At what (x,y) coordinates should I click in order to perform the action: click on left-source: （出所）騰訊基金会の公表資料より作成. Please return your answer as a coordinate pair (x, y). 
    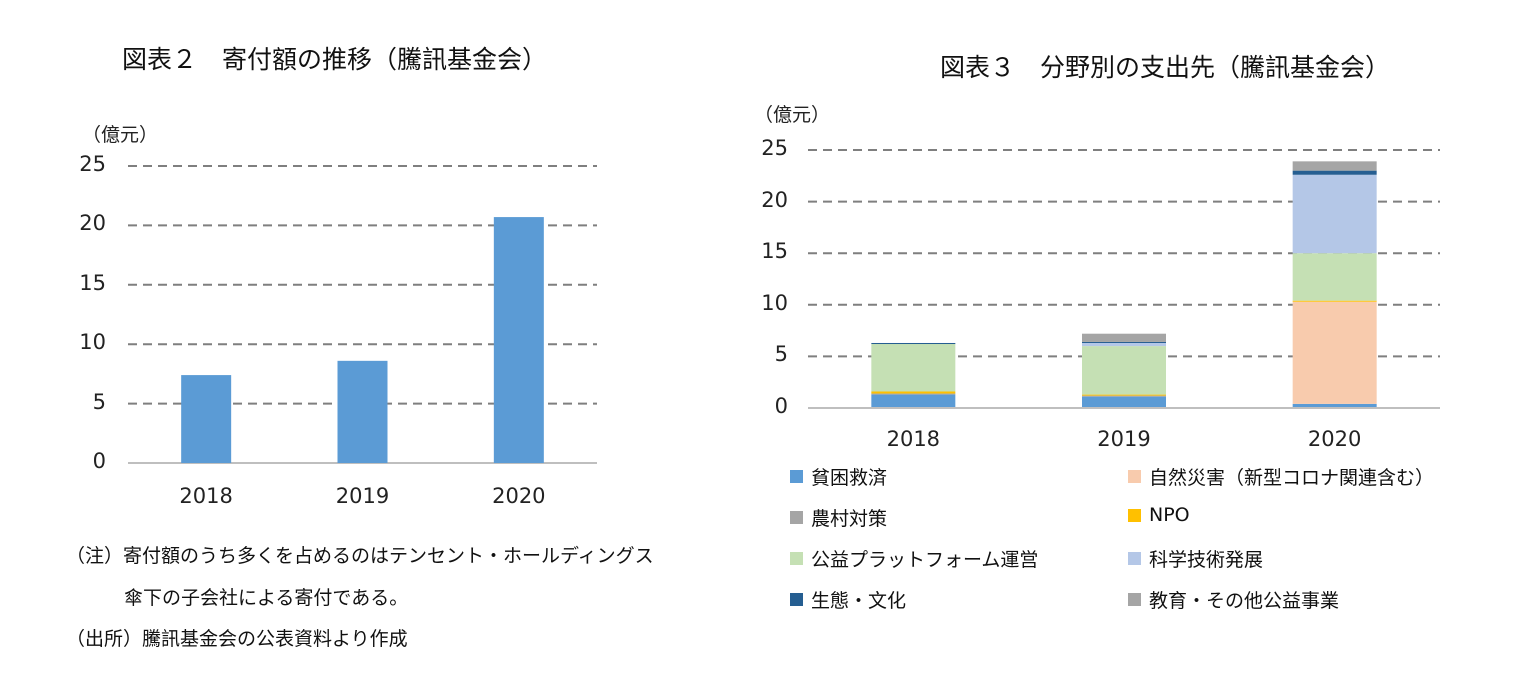
    Looking at the image, I should click on (237, 639).